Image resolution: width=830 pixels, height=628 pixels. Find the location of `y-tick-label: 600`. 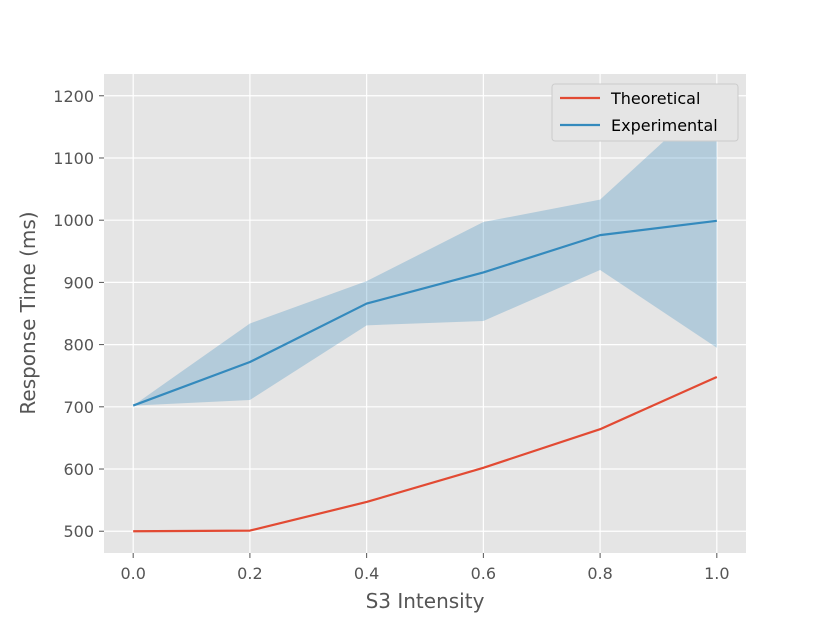

y-tick-label: 600 is located at coordinates (78, 469).